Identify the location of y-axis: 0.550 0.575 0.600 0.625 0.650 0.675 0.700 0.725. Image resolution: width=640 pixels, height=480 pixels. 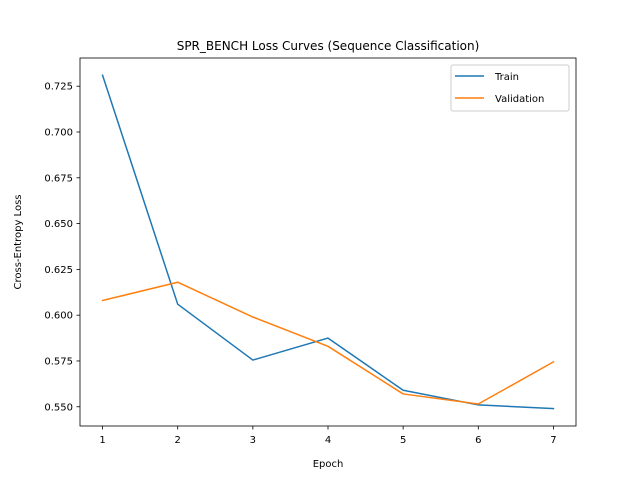
(62, 247).